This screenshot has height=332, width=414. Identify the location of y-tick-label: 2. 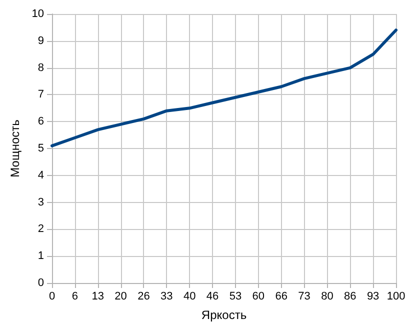
(41, 229).